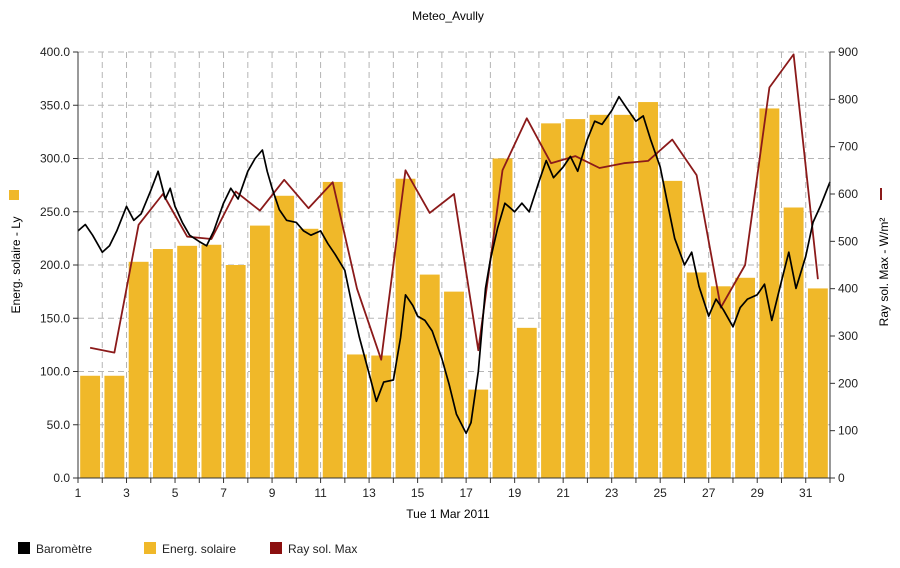 This screenshot has height=568, width=900. What do you see at coordinates (272, 493) in the screenshot?
I see `x-tick-label: 9` at bounding box center [272, 493].